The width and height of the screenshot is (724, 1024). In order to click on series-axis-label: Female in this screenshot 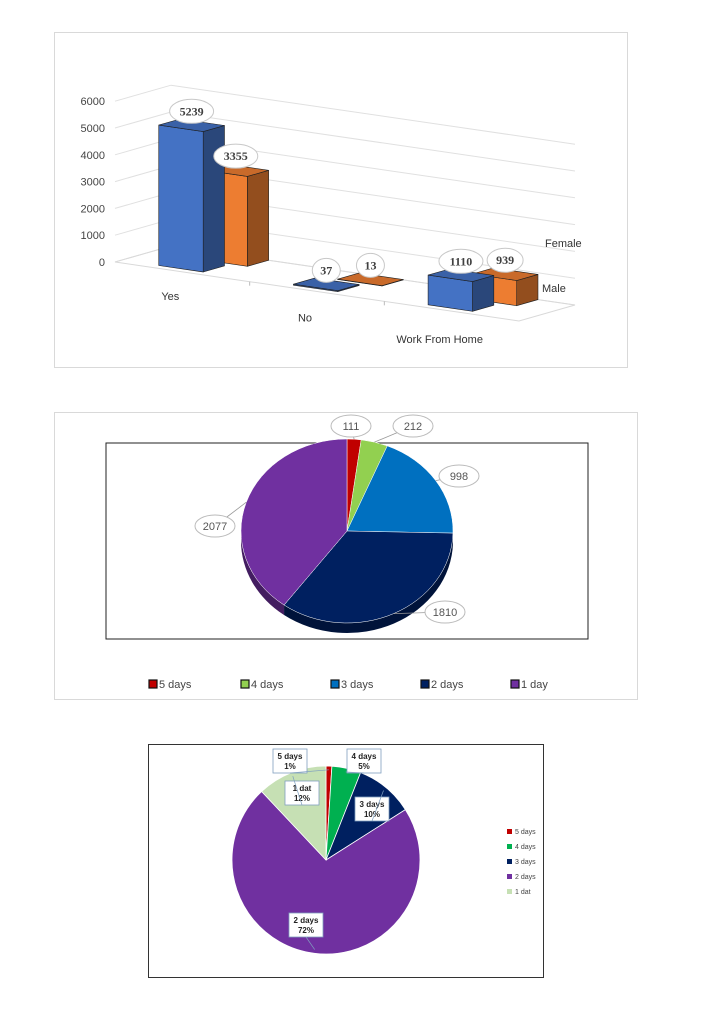, I will do `click(563, 244)`.